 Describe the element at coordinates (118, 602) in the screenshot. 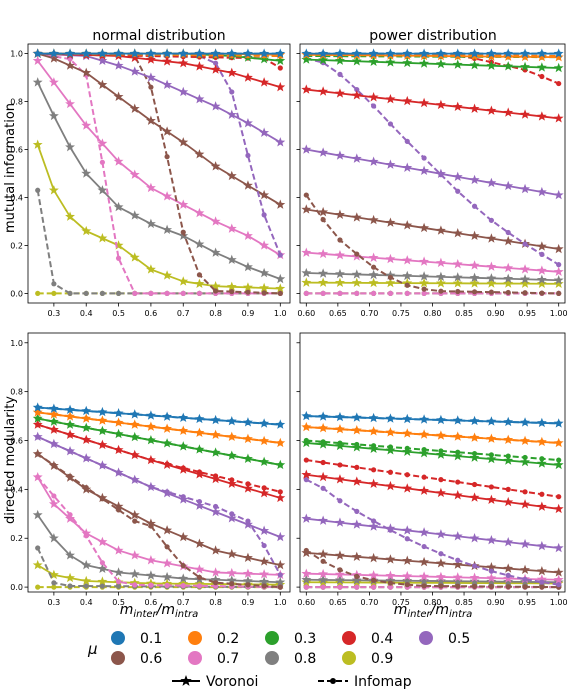

I see `x-tick-label: 0.5` at that location.